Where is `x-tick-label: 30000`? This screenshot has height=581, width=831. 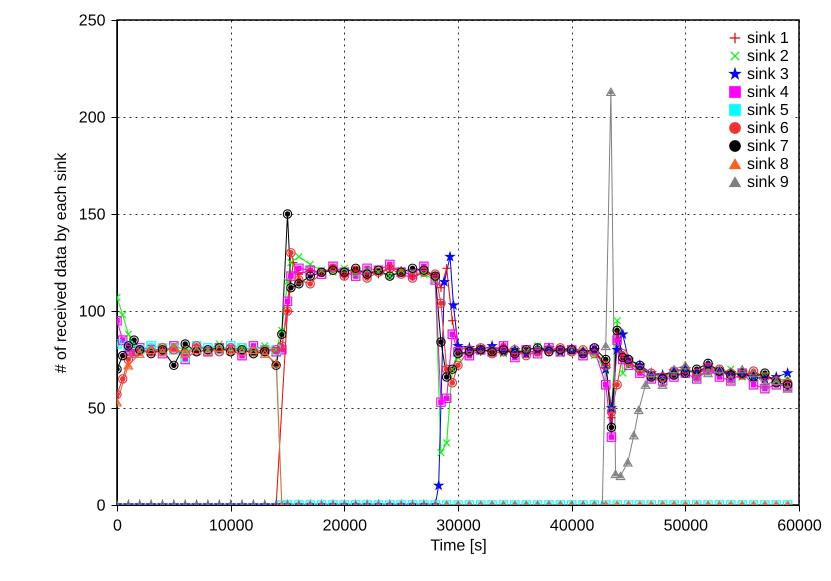 x-tick-label: 30000 is located at coordinates (458, 526).